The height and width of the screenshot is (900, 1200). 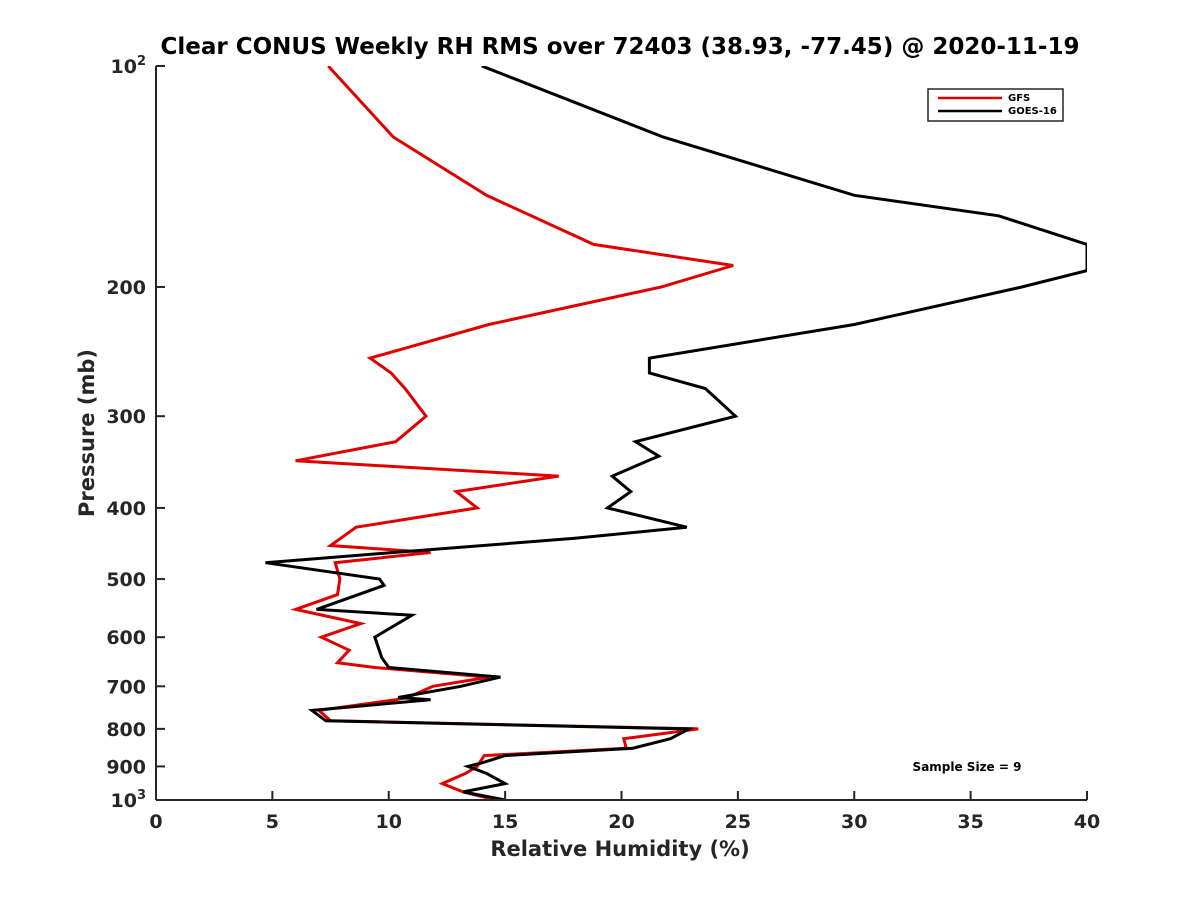 I want to click on sample-size-annotation: Sample Size = 9, so click(x=967, y=767).